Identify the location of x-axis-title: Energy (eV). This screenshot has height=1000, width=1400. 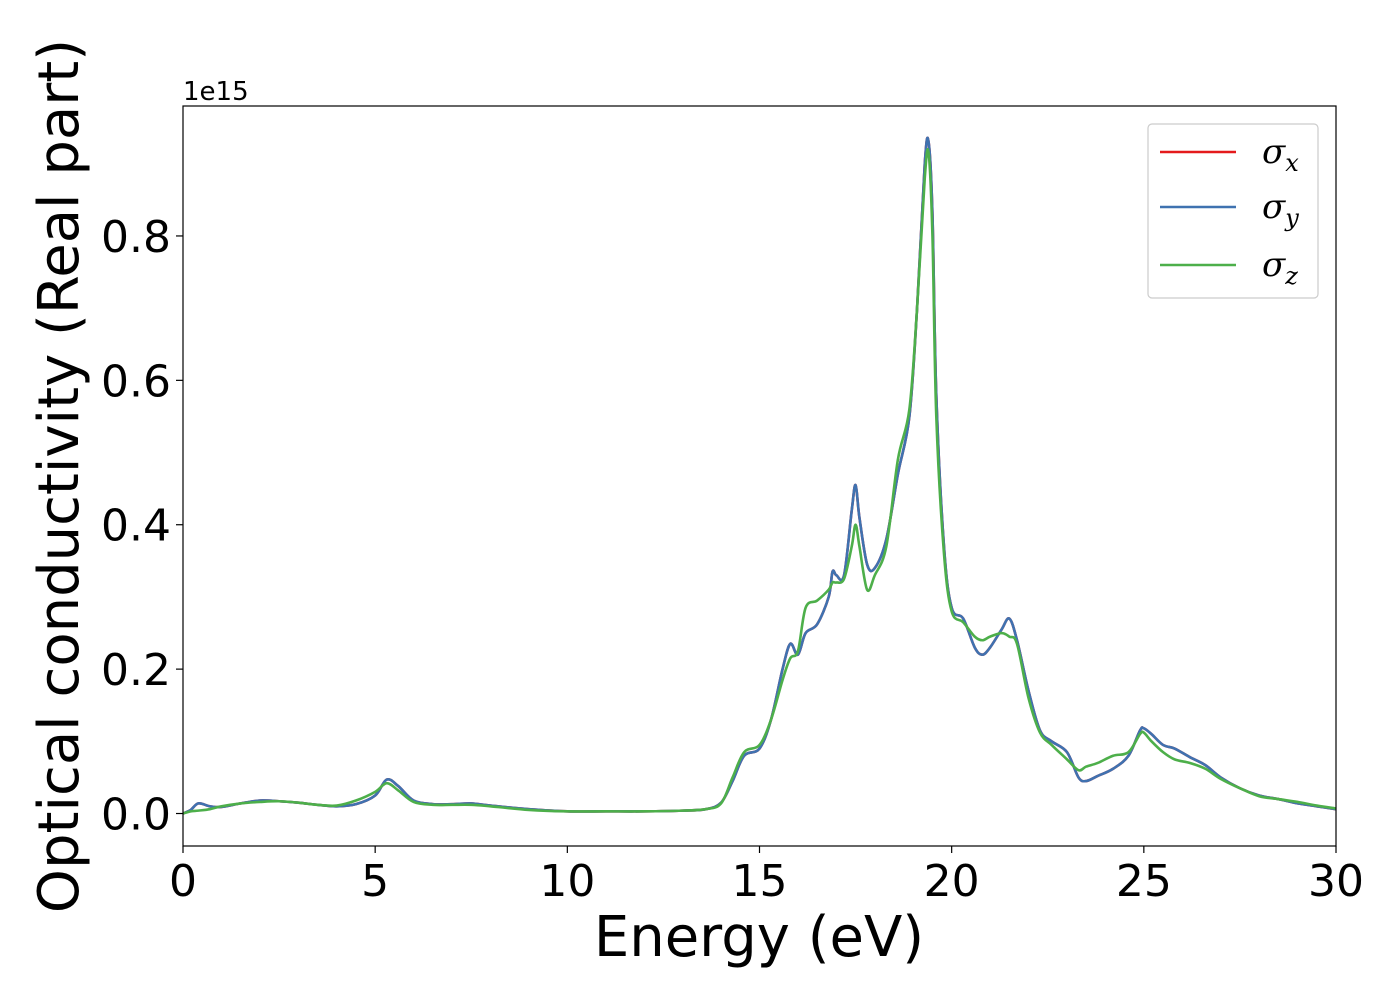
(759, 937).